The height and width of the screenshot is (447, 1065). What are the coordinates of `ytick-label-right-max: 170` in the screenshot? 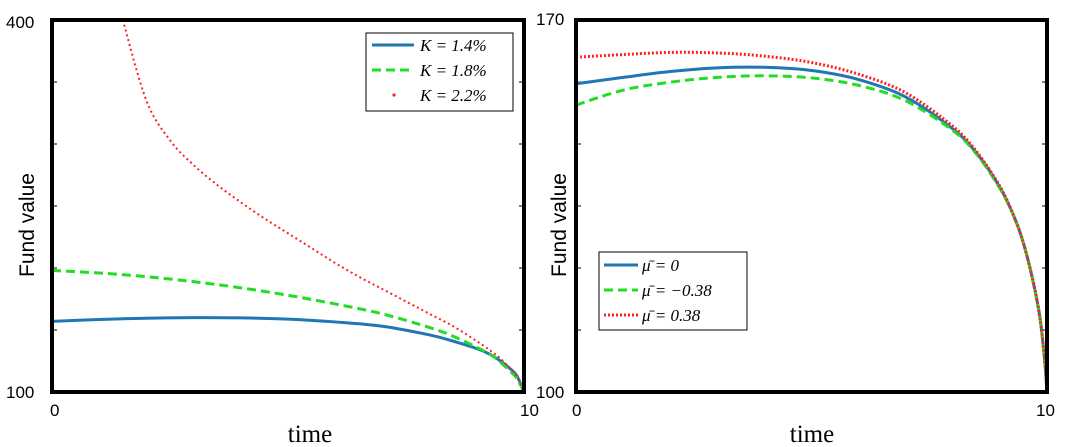 It's located at (550, 19).